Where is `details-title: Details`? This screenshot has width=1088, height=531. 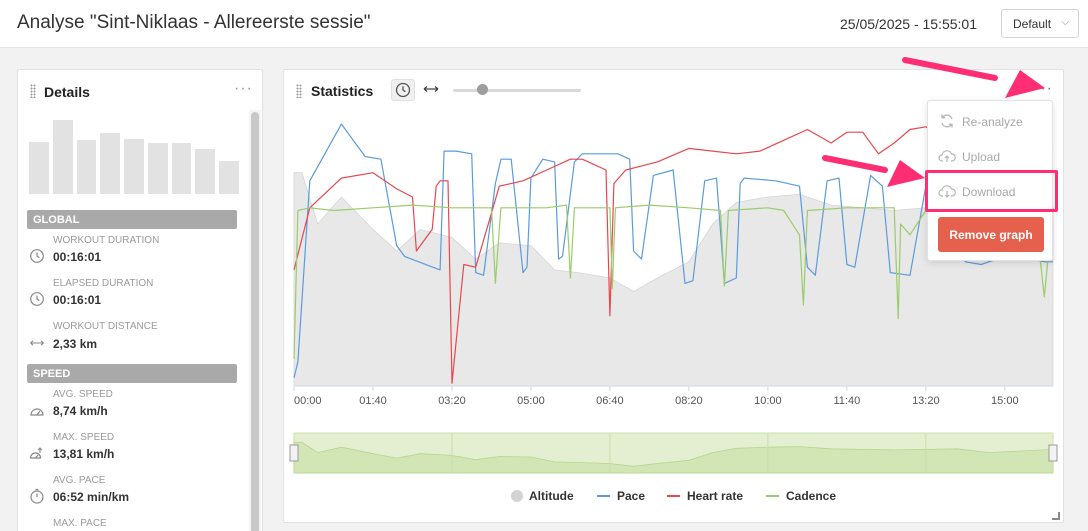
details-title: Details is located at coordinates (67, 92).